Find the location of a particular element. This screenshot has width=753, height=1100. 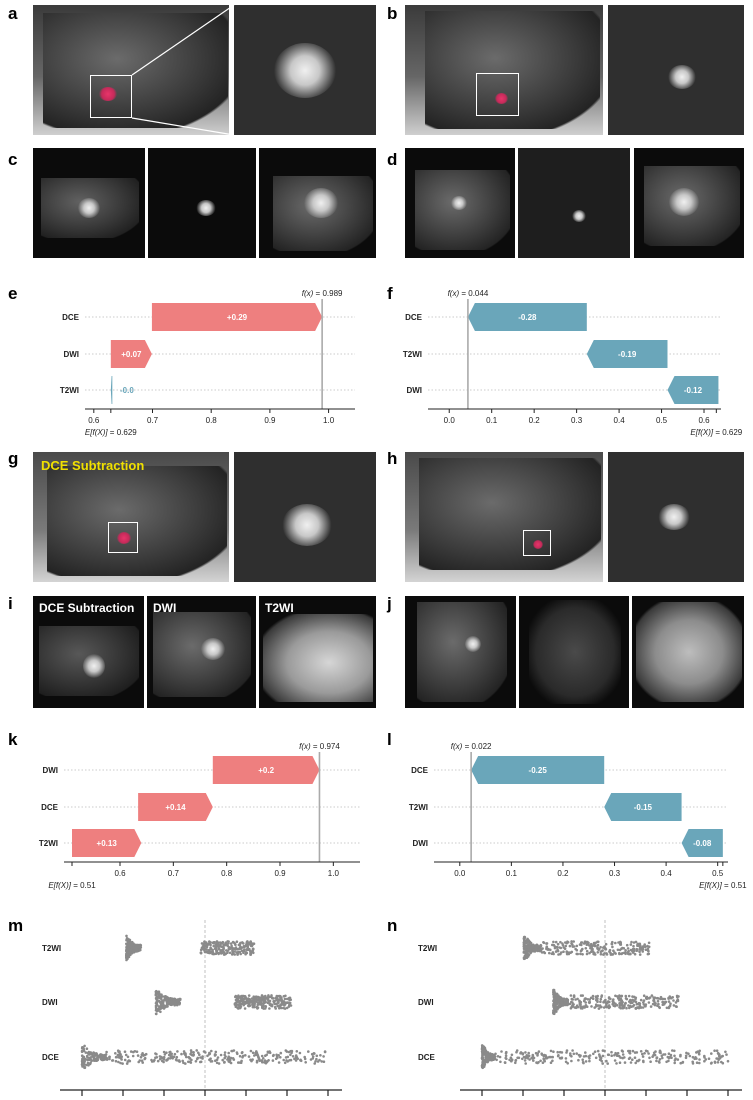

panel-label-e: e is located at coordinates (13, 293).